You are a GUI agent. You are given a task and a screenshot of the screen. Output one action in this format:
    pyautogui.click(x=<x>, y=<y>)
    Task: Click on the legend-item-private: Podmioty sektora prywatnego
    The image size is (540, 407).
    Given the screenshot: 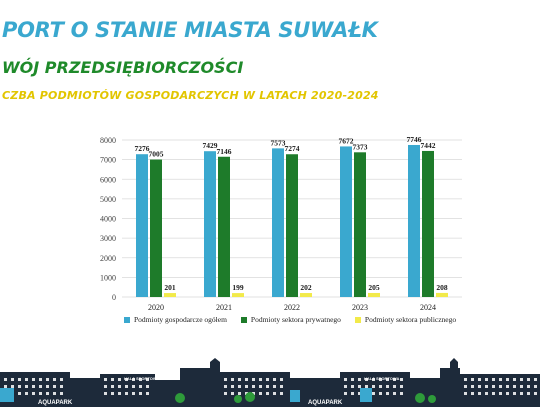 What is the action you would take?
    pyautogui.click(x=290, y=319)
    